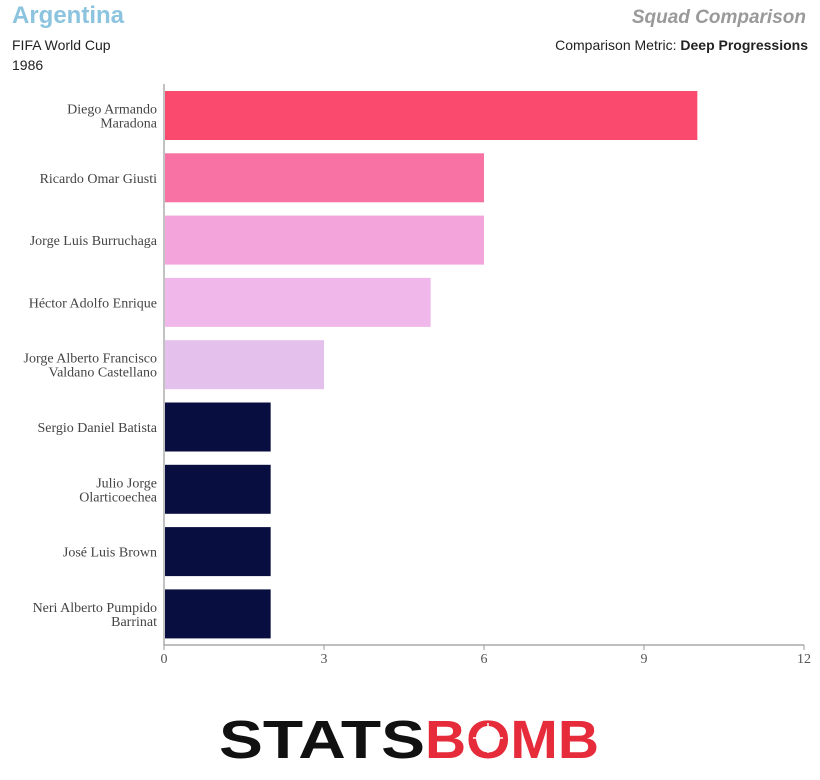 The image size is (820, 780). What do you see at coordinates (91, 359) in the screenshot?
I see `category-label: Jorge Alberto Francisco` at bounding box center [91, 359].